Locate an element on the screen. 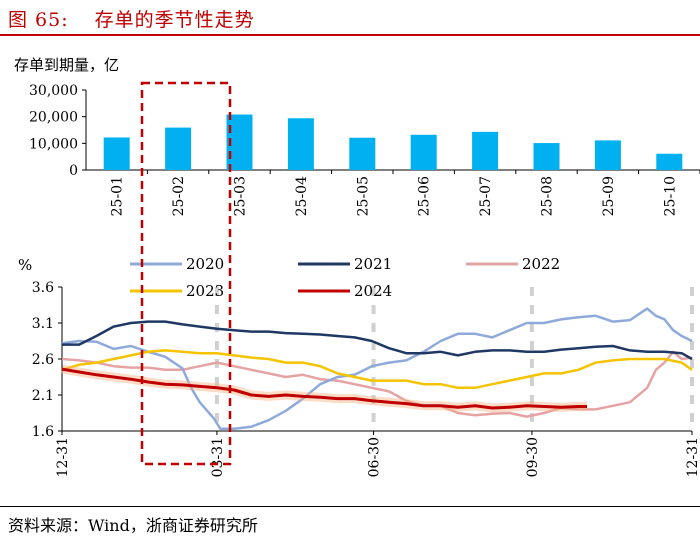  bar-x-tick-label: 25-10 is located at coordinates (670, 196).